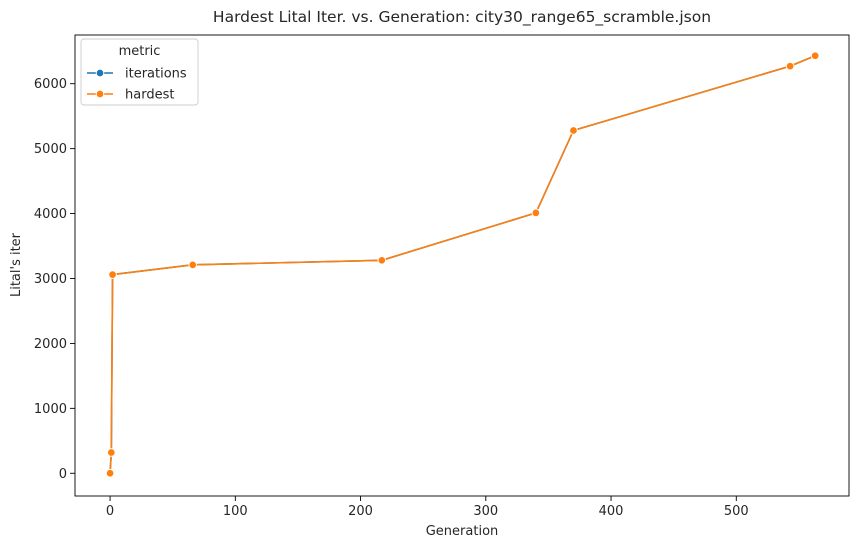  I want to click on y-tick-label: 2000, so click(50, 344).